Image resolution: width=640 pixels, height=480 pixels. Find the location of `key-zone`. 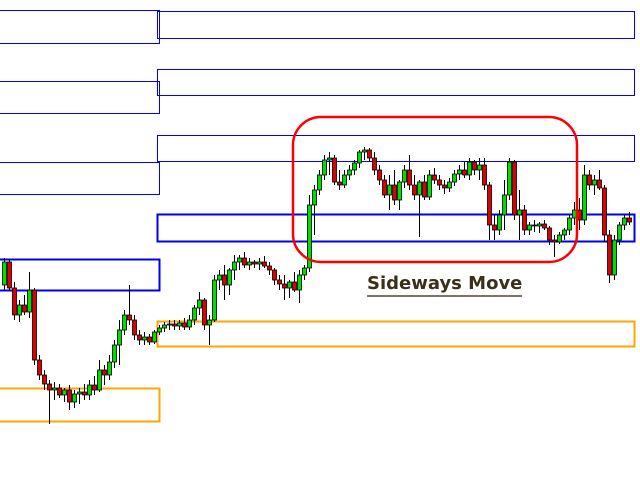

key-zone is located at coordinates (396, 228).